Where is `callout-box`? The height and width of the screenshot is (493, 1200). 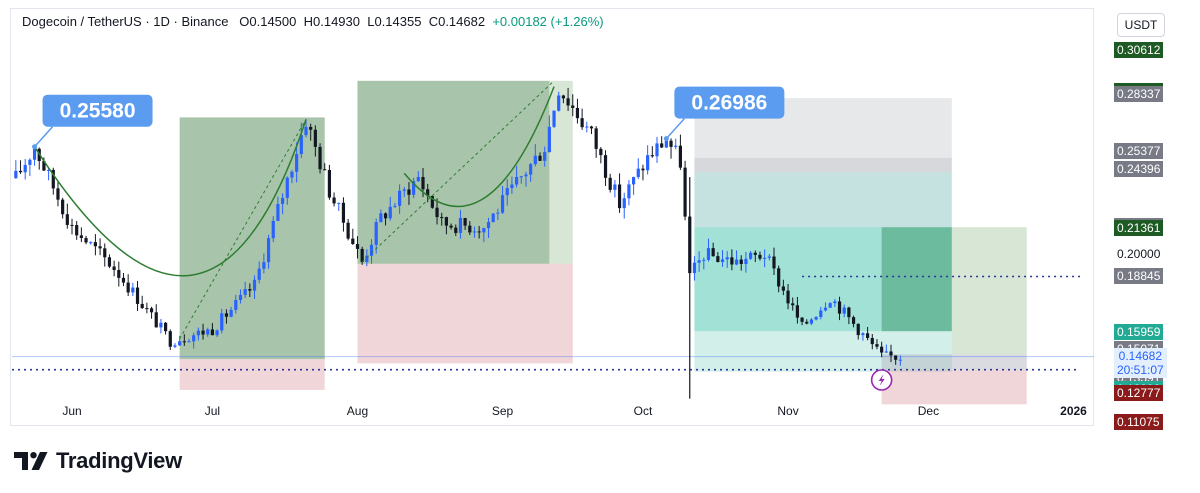
callout-box is located at coordinates (97, 110).